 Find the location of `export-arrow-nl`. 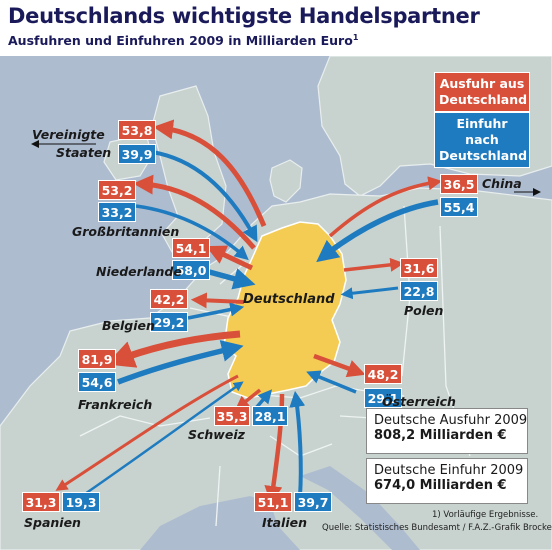

export-arrow-nl is located at coordinates (229, 258).